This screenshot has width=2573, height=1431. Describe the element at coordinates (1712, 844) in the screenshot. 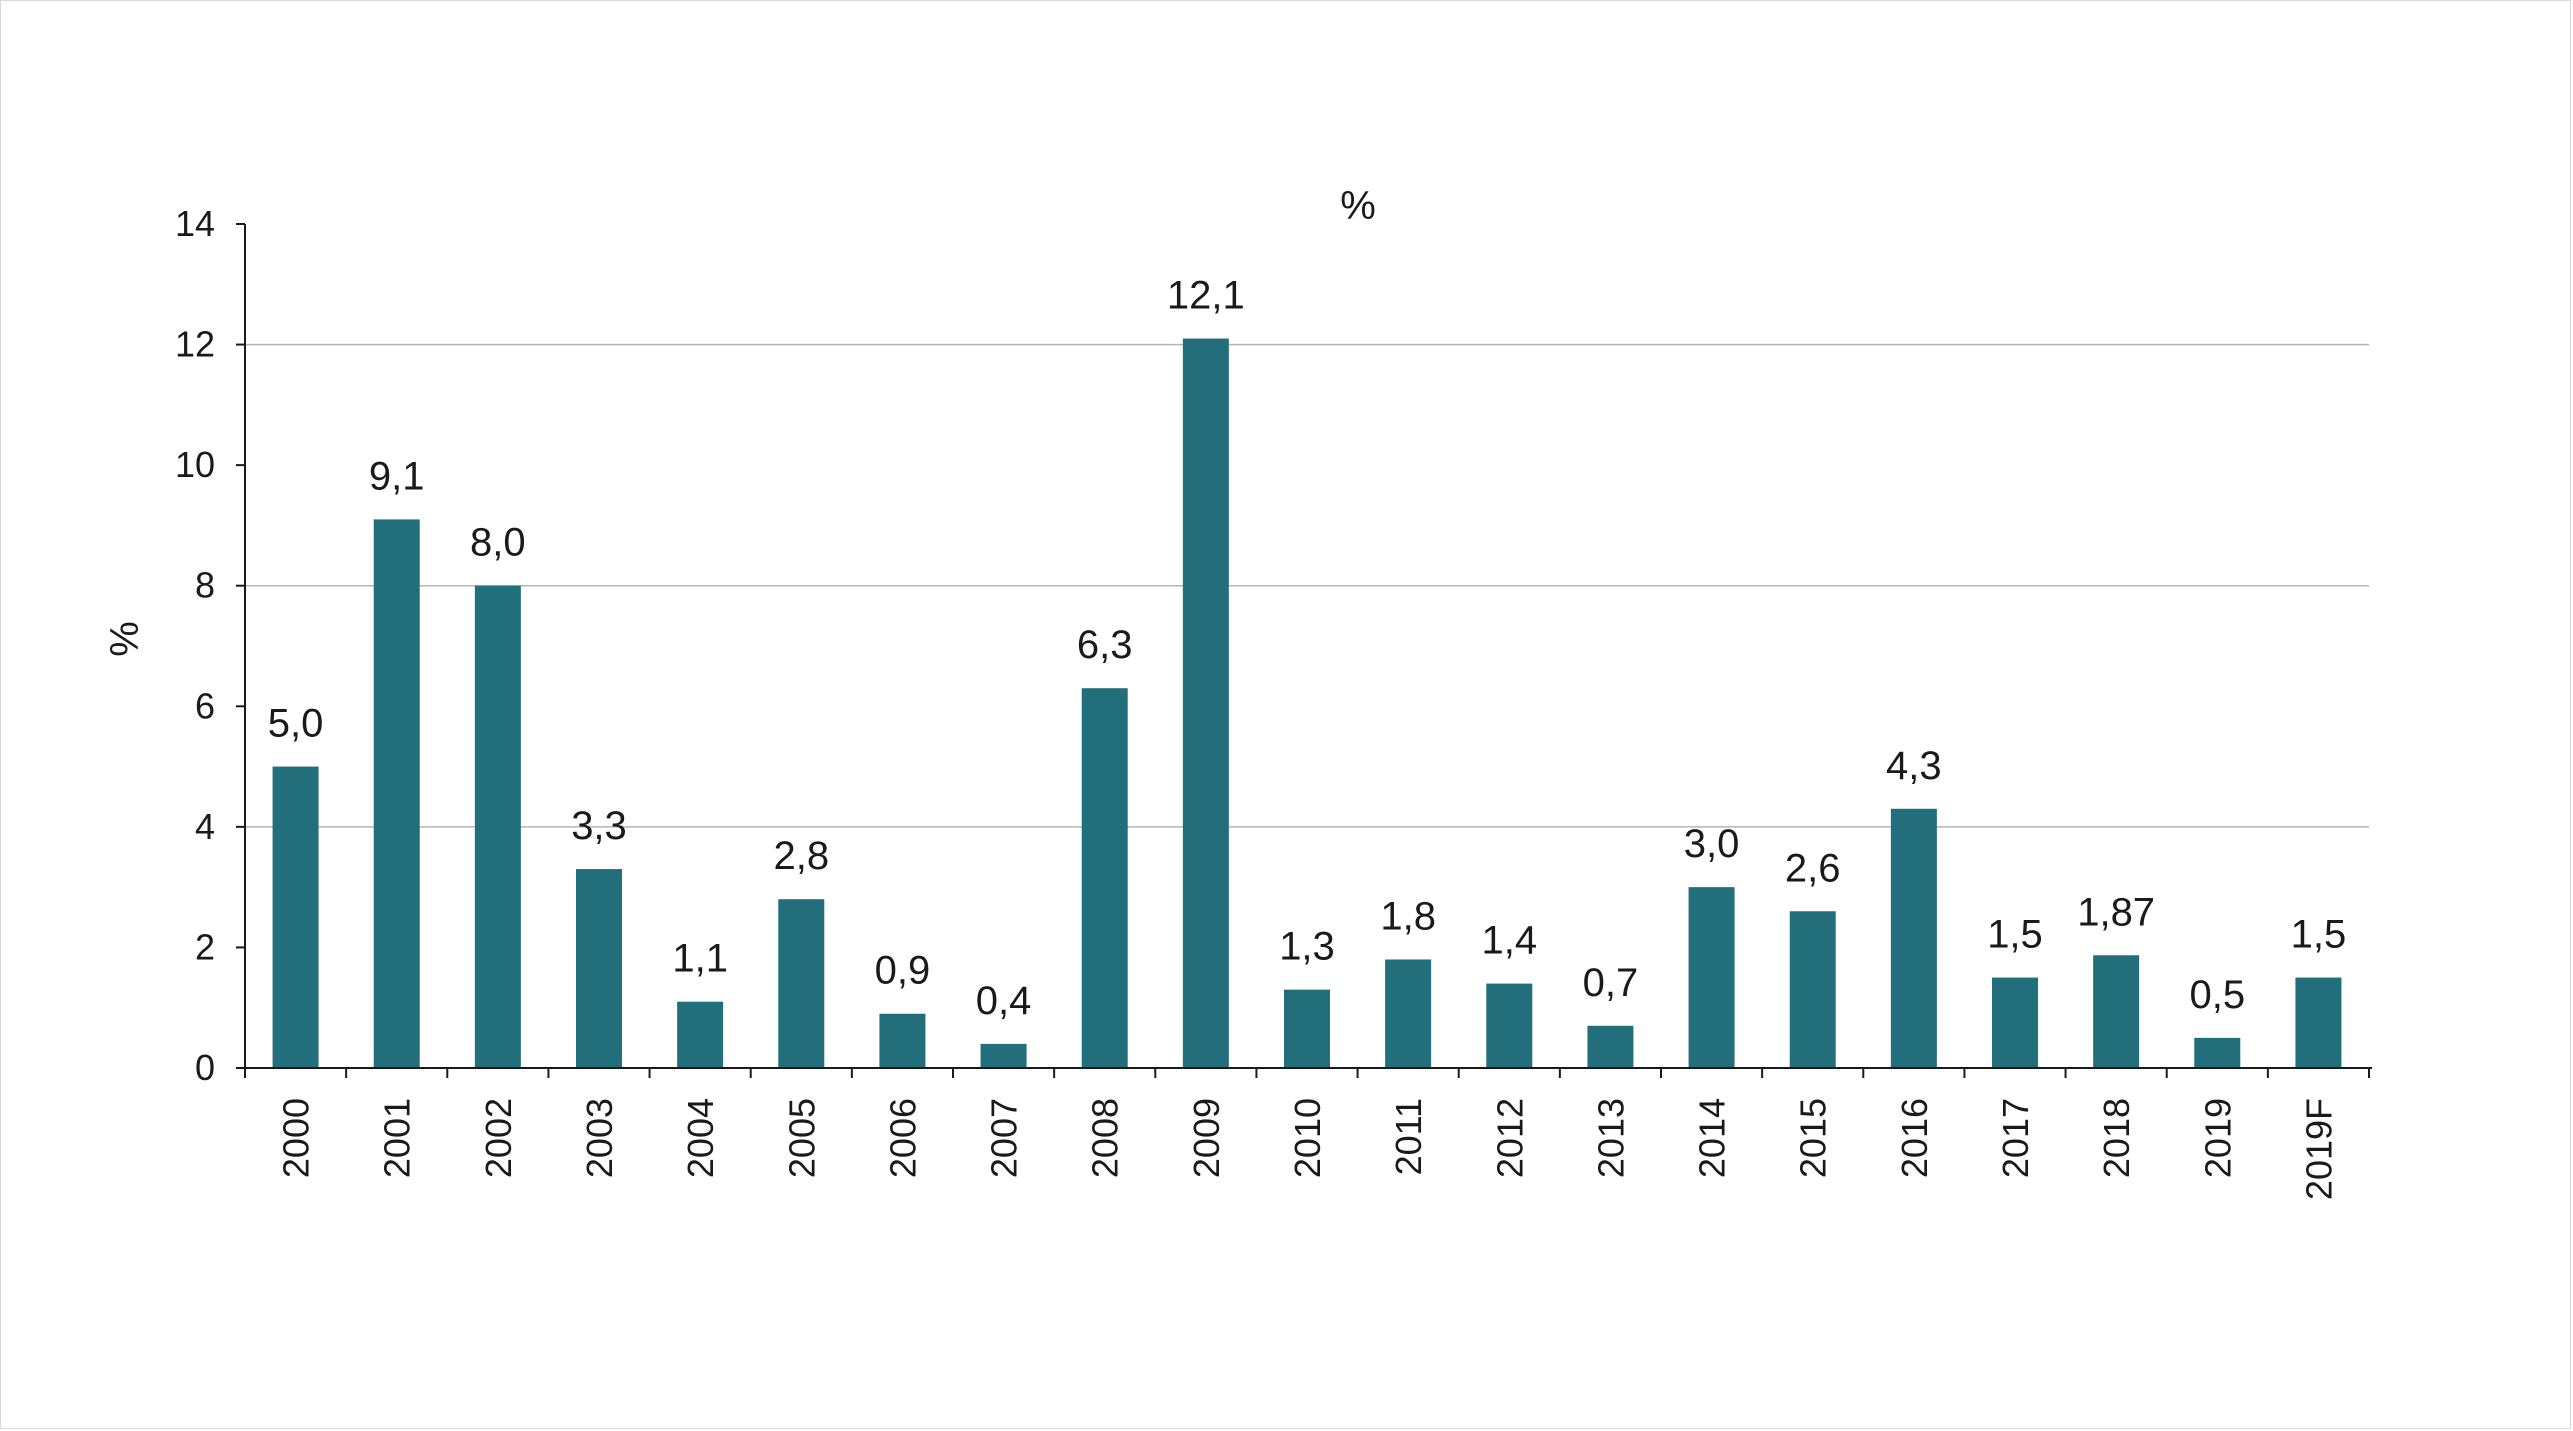

I see `data-label-2014: 3,0` at that location.